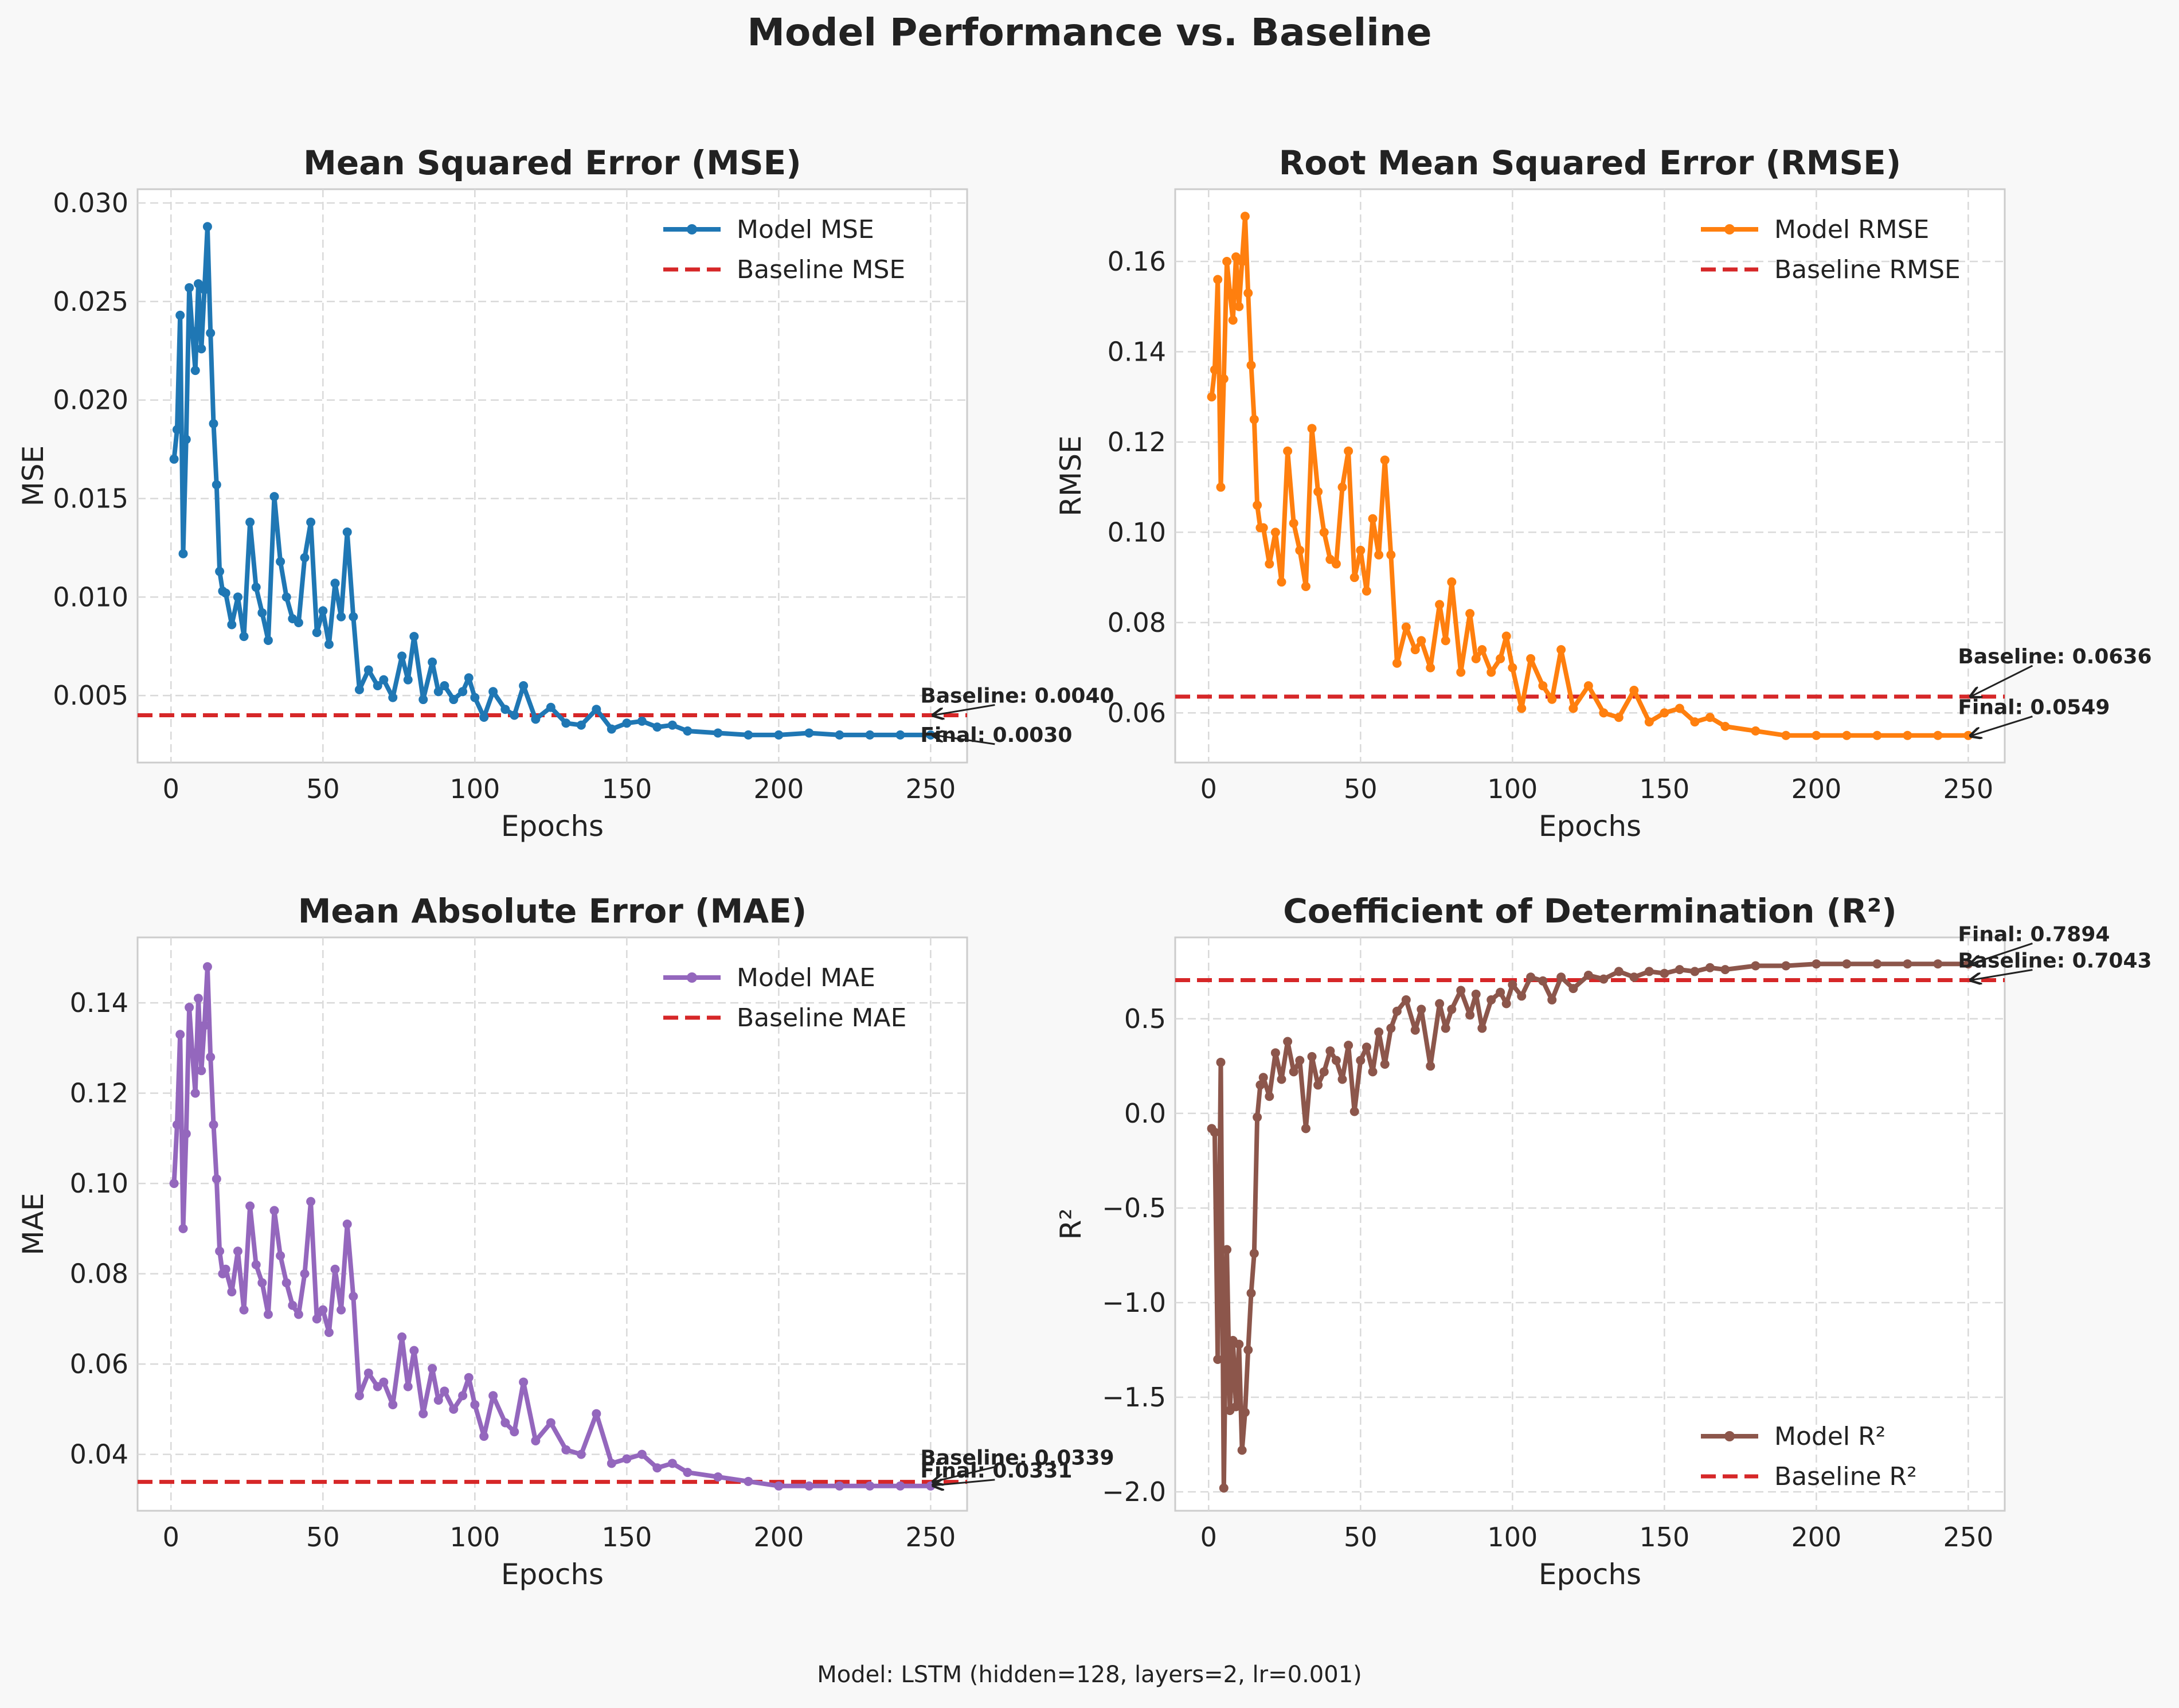 Image resolution: width=2179 pixels, height=1708 pixels. What do you see at coordinates (552, 1226) in the screenshot?
I see `plot-data-mae` at bounding box center [552, 1226].